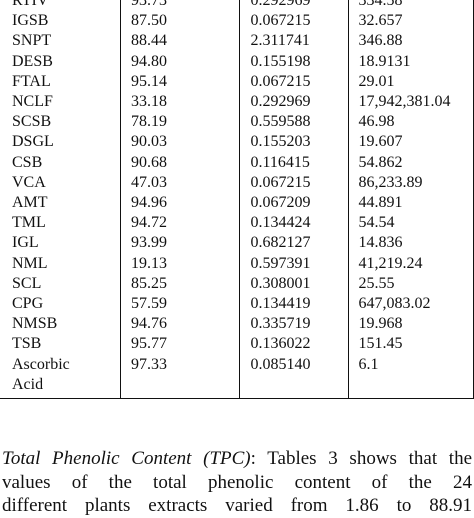  I want to click on sample-name: IGSB, so click(30, 21).